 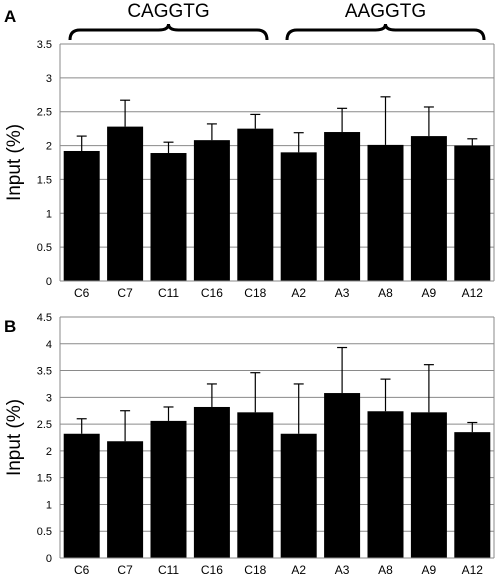 I want to click on group-label: CAGGTG, so click(x=168, y=11).